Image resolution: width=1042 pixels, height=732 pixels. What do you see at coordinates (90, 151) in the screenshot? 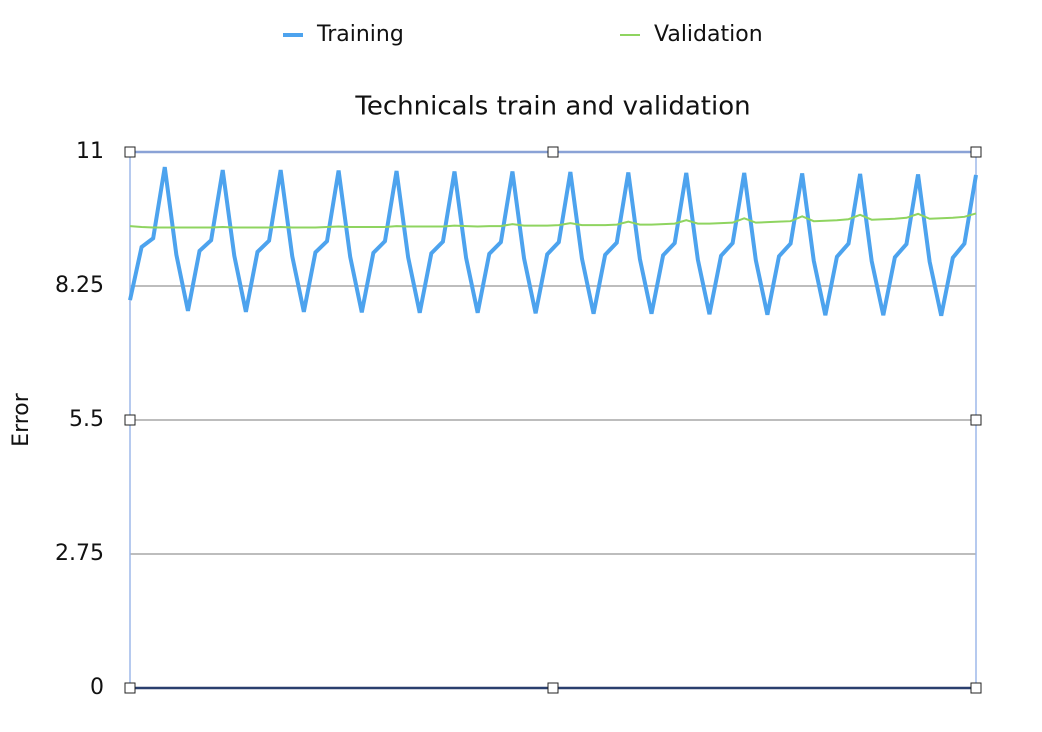
I see `y-tick-label: 11` at bounding box center [90, 151].